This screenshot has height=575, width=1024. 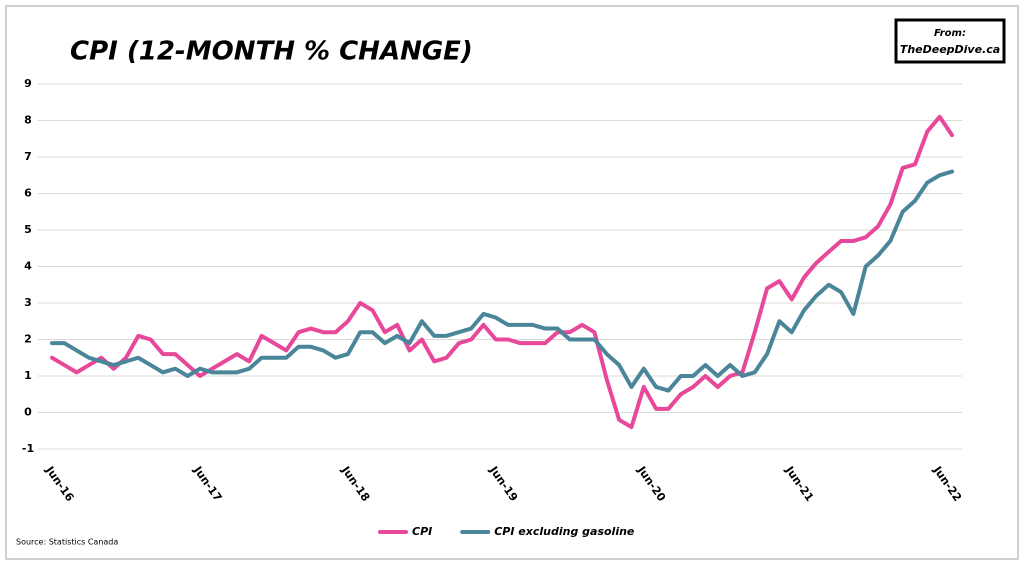 What do you see at coordinates (950, 49) in the screenshot?
I see `credit-line: TheDeepDive.ca` at bounding box center [950, 49].